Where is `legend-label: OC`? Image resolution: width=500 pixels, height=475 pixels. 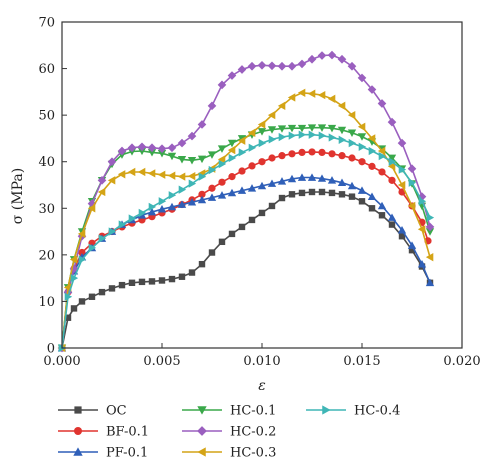
legend-label: OC is located at coordinates (116, 411).